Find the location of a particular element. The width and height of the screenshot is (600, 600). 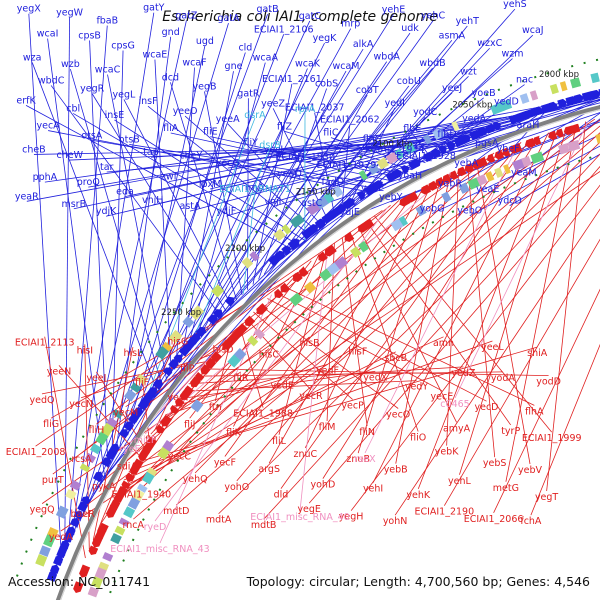

forward-gene-label: wcaA is located at coordinates (266, 58).